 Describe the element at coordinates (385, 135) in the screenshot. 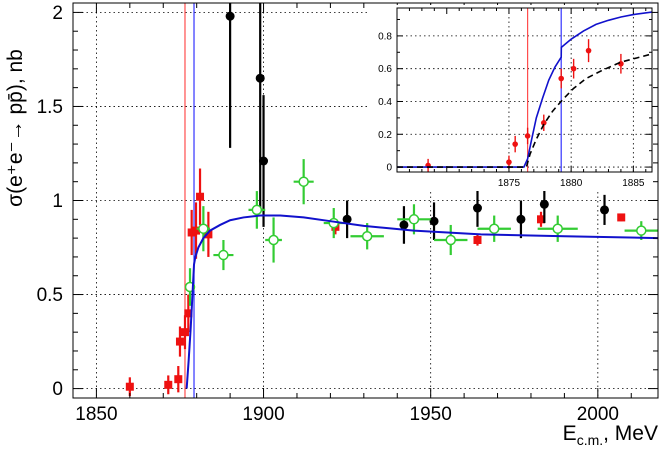

I see `inset-y-tick-label: 0.2` at that location.